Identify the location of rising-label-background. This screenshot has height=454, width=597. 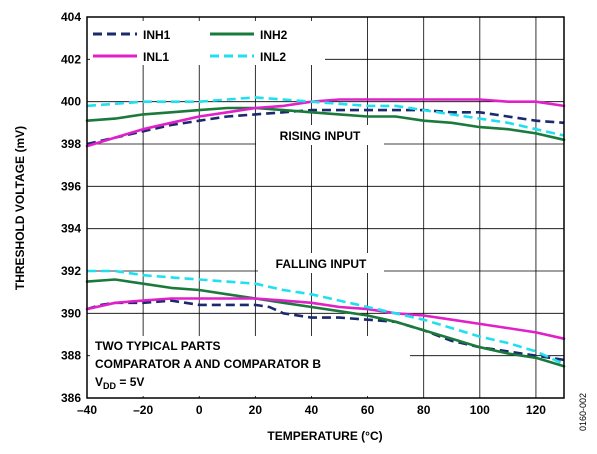
(320, 135).